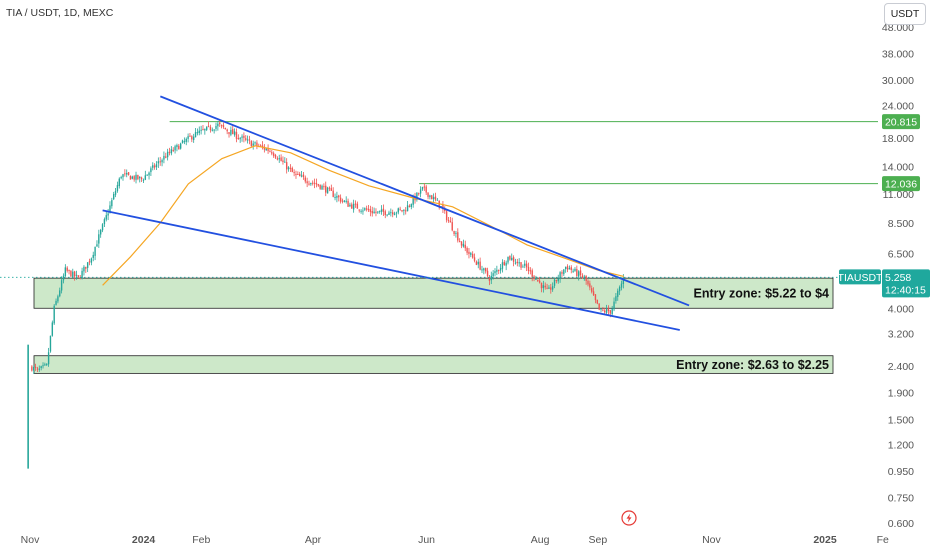  What do you see at coordinates (898, 54) in the screenshot?
I see `y-tick-label: 38.000` at bounding box center [898, 54].